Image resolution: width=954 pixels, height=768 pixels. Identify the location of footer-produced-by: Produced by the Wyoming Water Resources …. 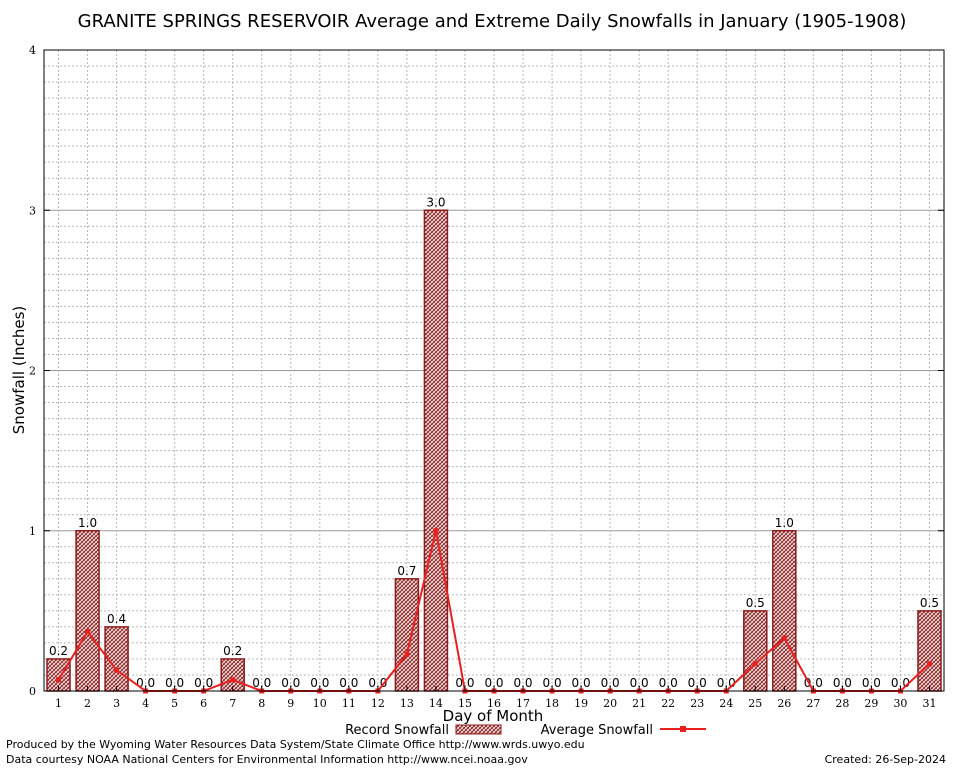
(295, 744).